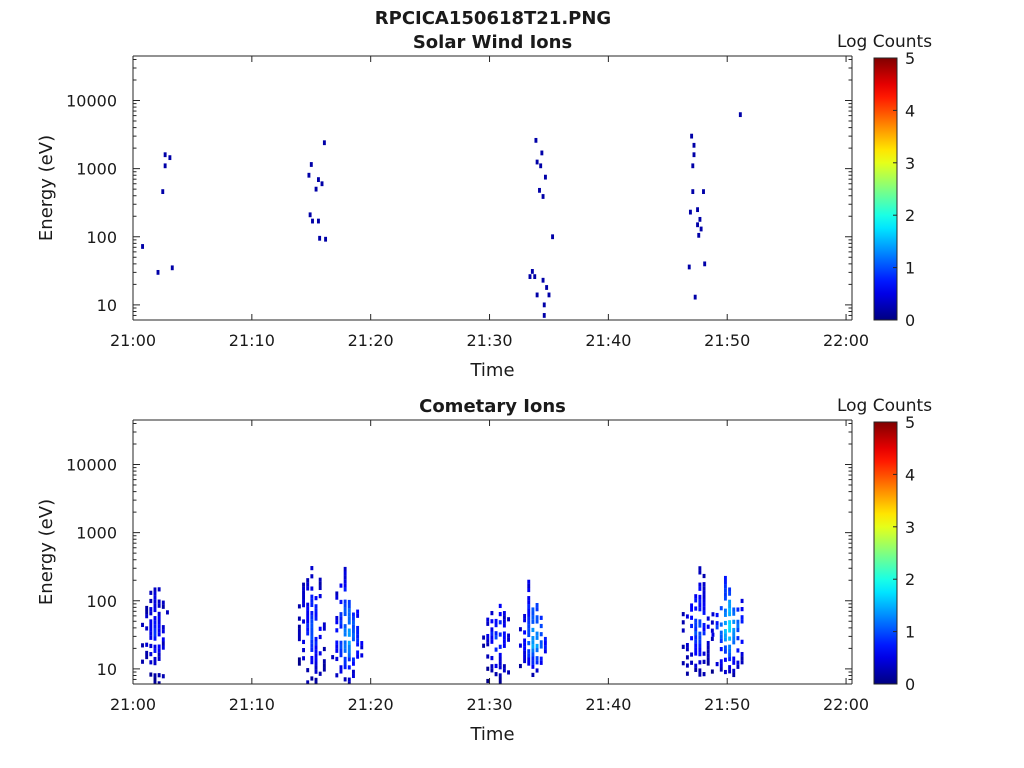  I want to click on colorbar-tick-label: 1, so click(910, 268).